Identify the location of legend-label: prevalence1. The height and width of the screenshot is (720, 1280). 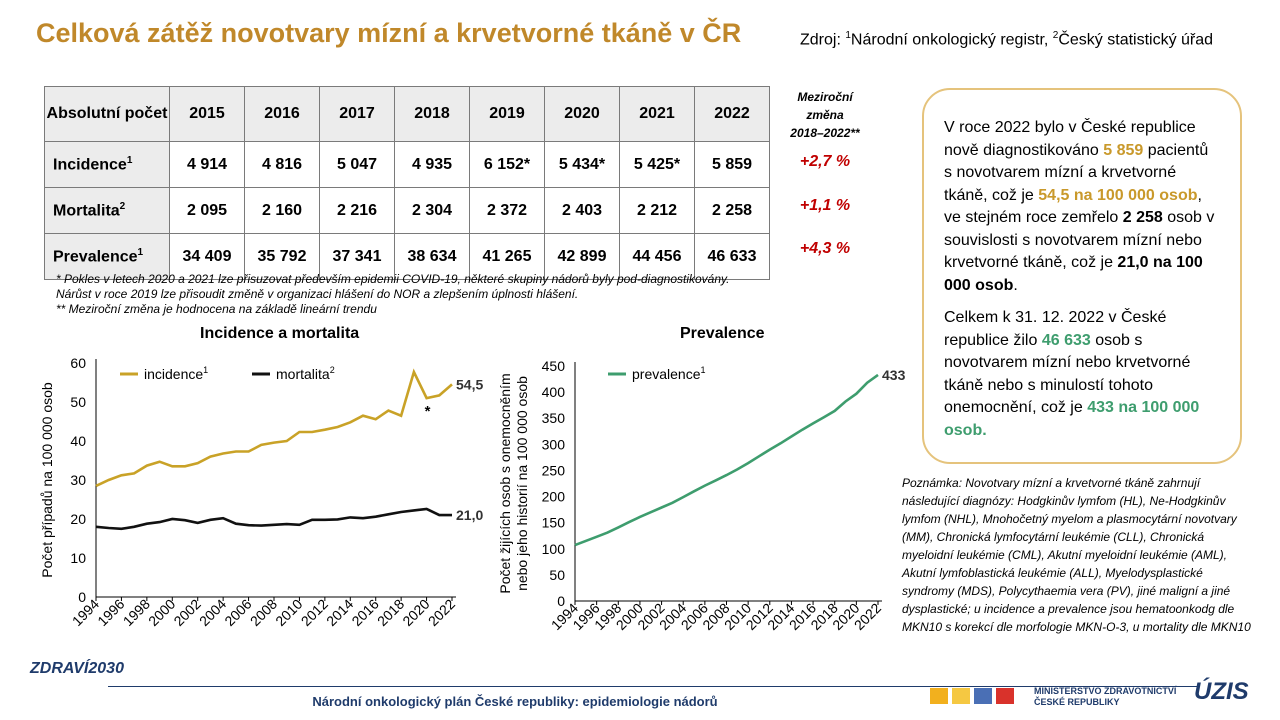
(669, 373).